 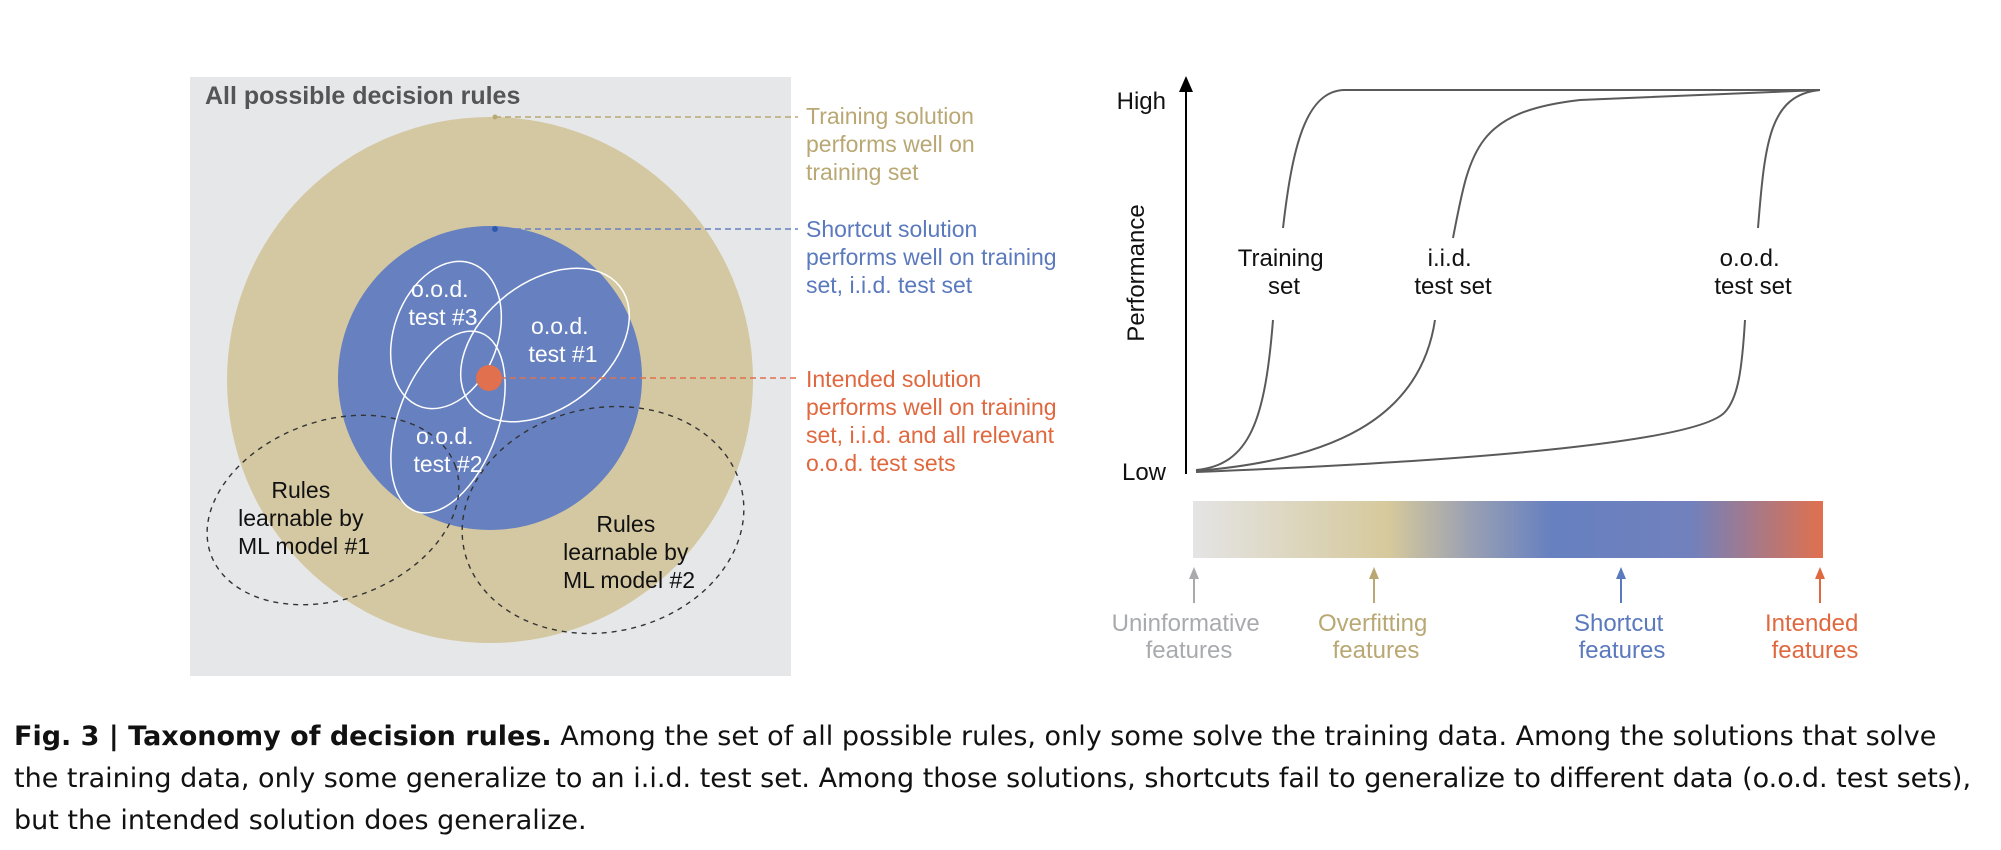 I want to click on training-set-curve-top, so click(x=1551, y=159).